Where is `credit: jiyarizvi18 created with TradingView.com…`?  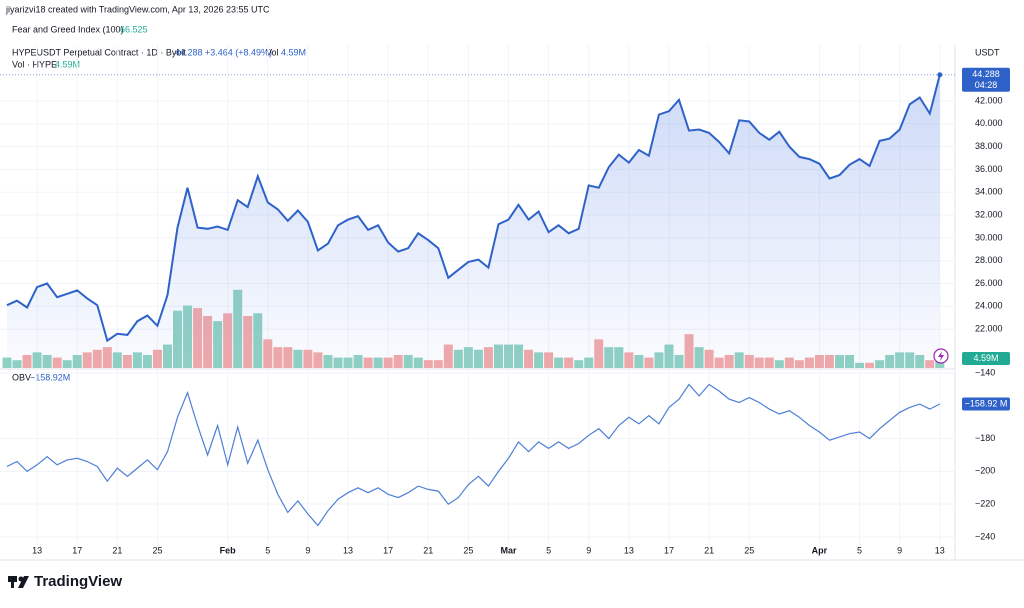 credit: jiyarizvi18 created with TradingView.com… is located at coordinates (137, 9).